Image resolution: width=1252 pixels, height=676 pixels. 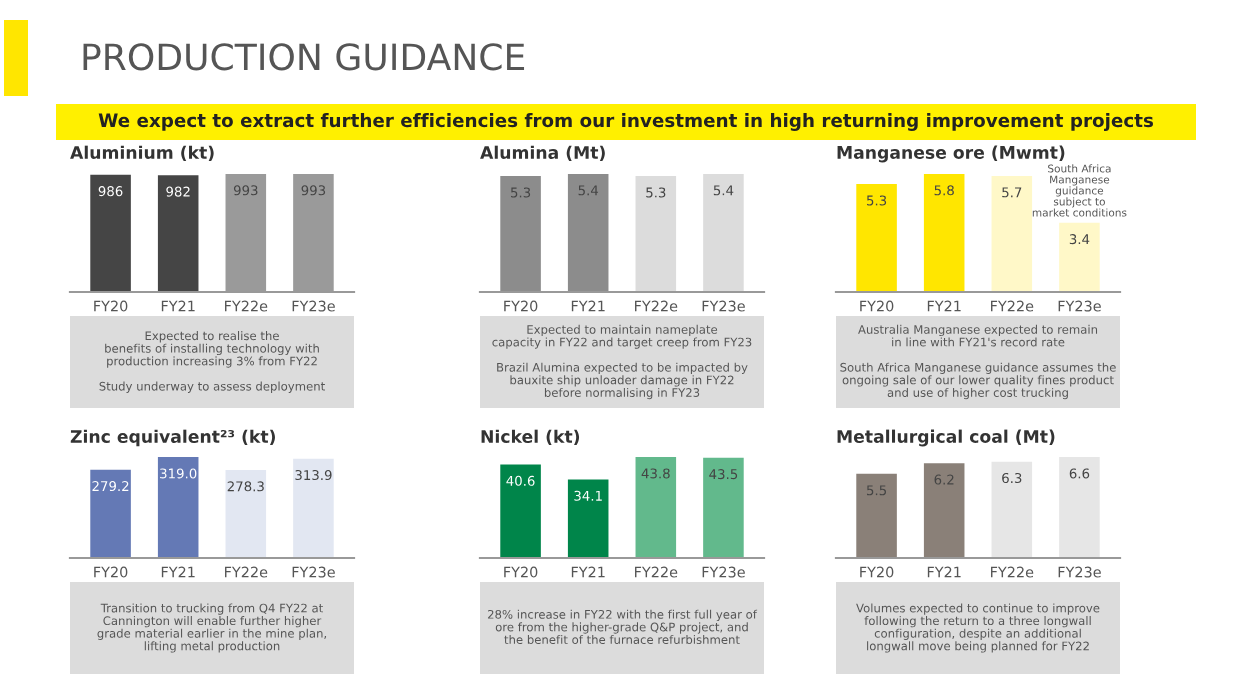 I want to click on chart-title: Metallurgical coal (Mt), so click(x=946, y=438).